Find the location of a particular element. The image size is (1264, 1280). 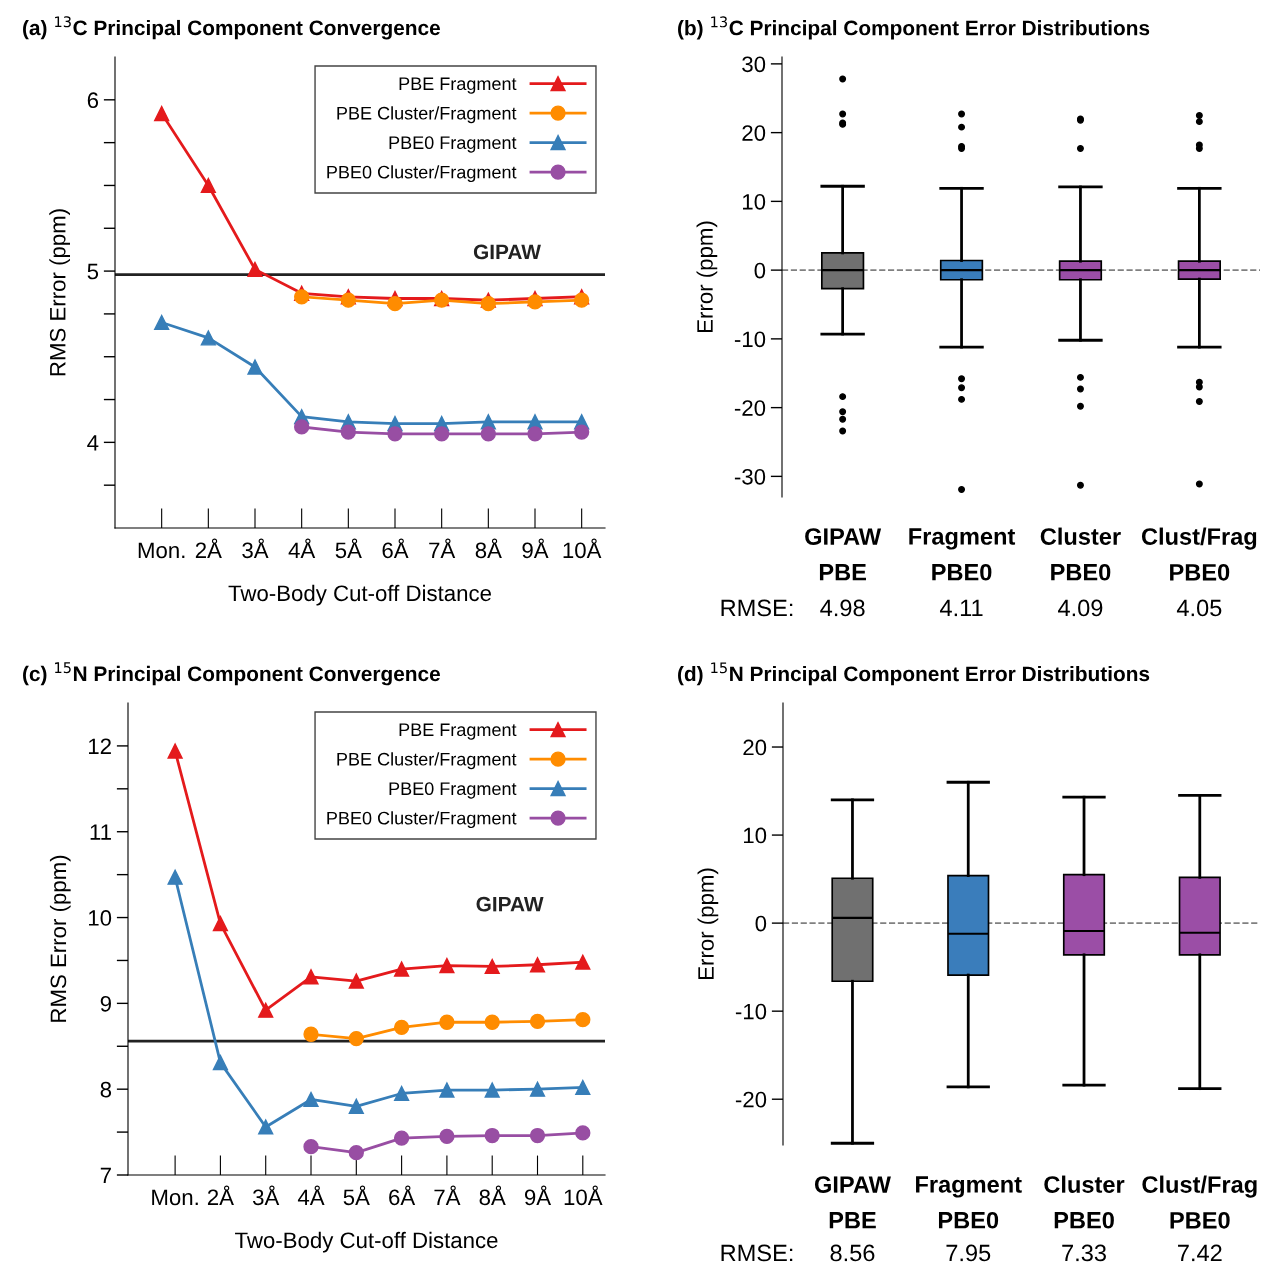

text: 8.56 is located at coordinates (852, 1253).